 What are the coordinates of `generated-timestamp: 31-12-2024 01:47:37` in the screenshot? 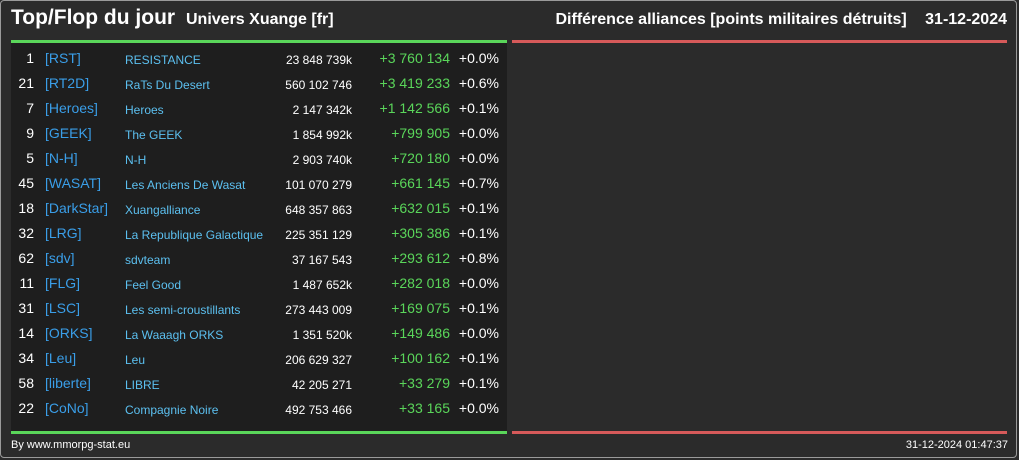 It's located at (956, 445).